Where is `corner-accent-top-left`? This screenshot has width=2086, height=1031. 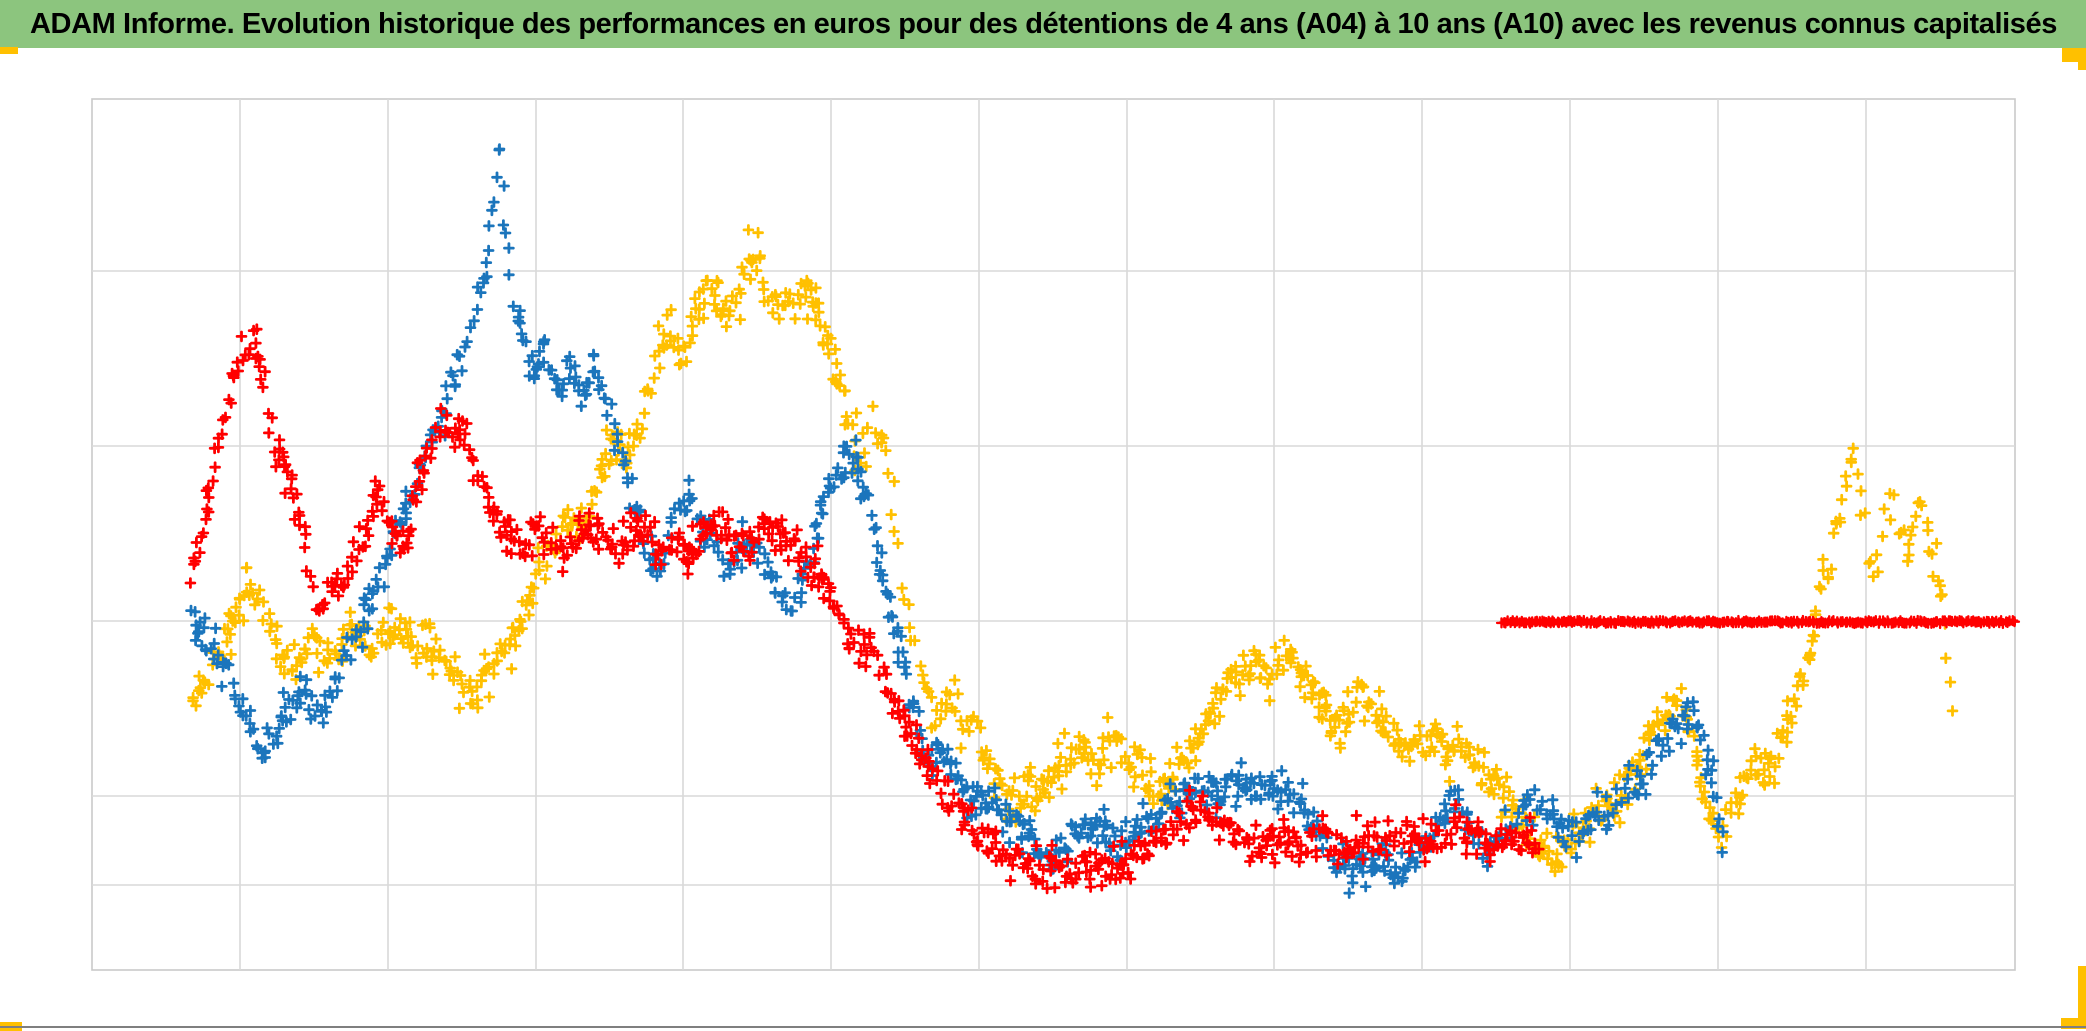 corner-accent-top-left is located at coordinates (9, 50).